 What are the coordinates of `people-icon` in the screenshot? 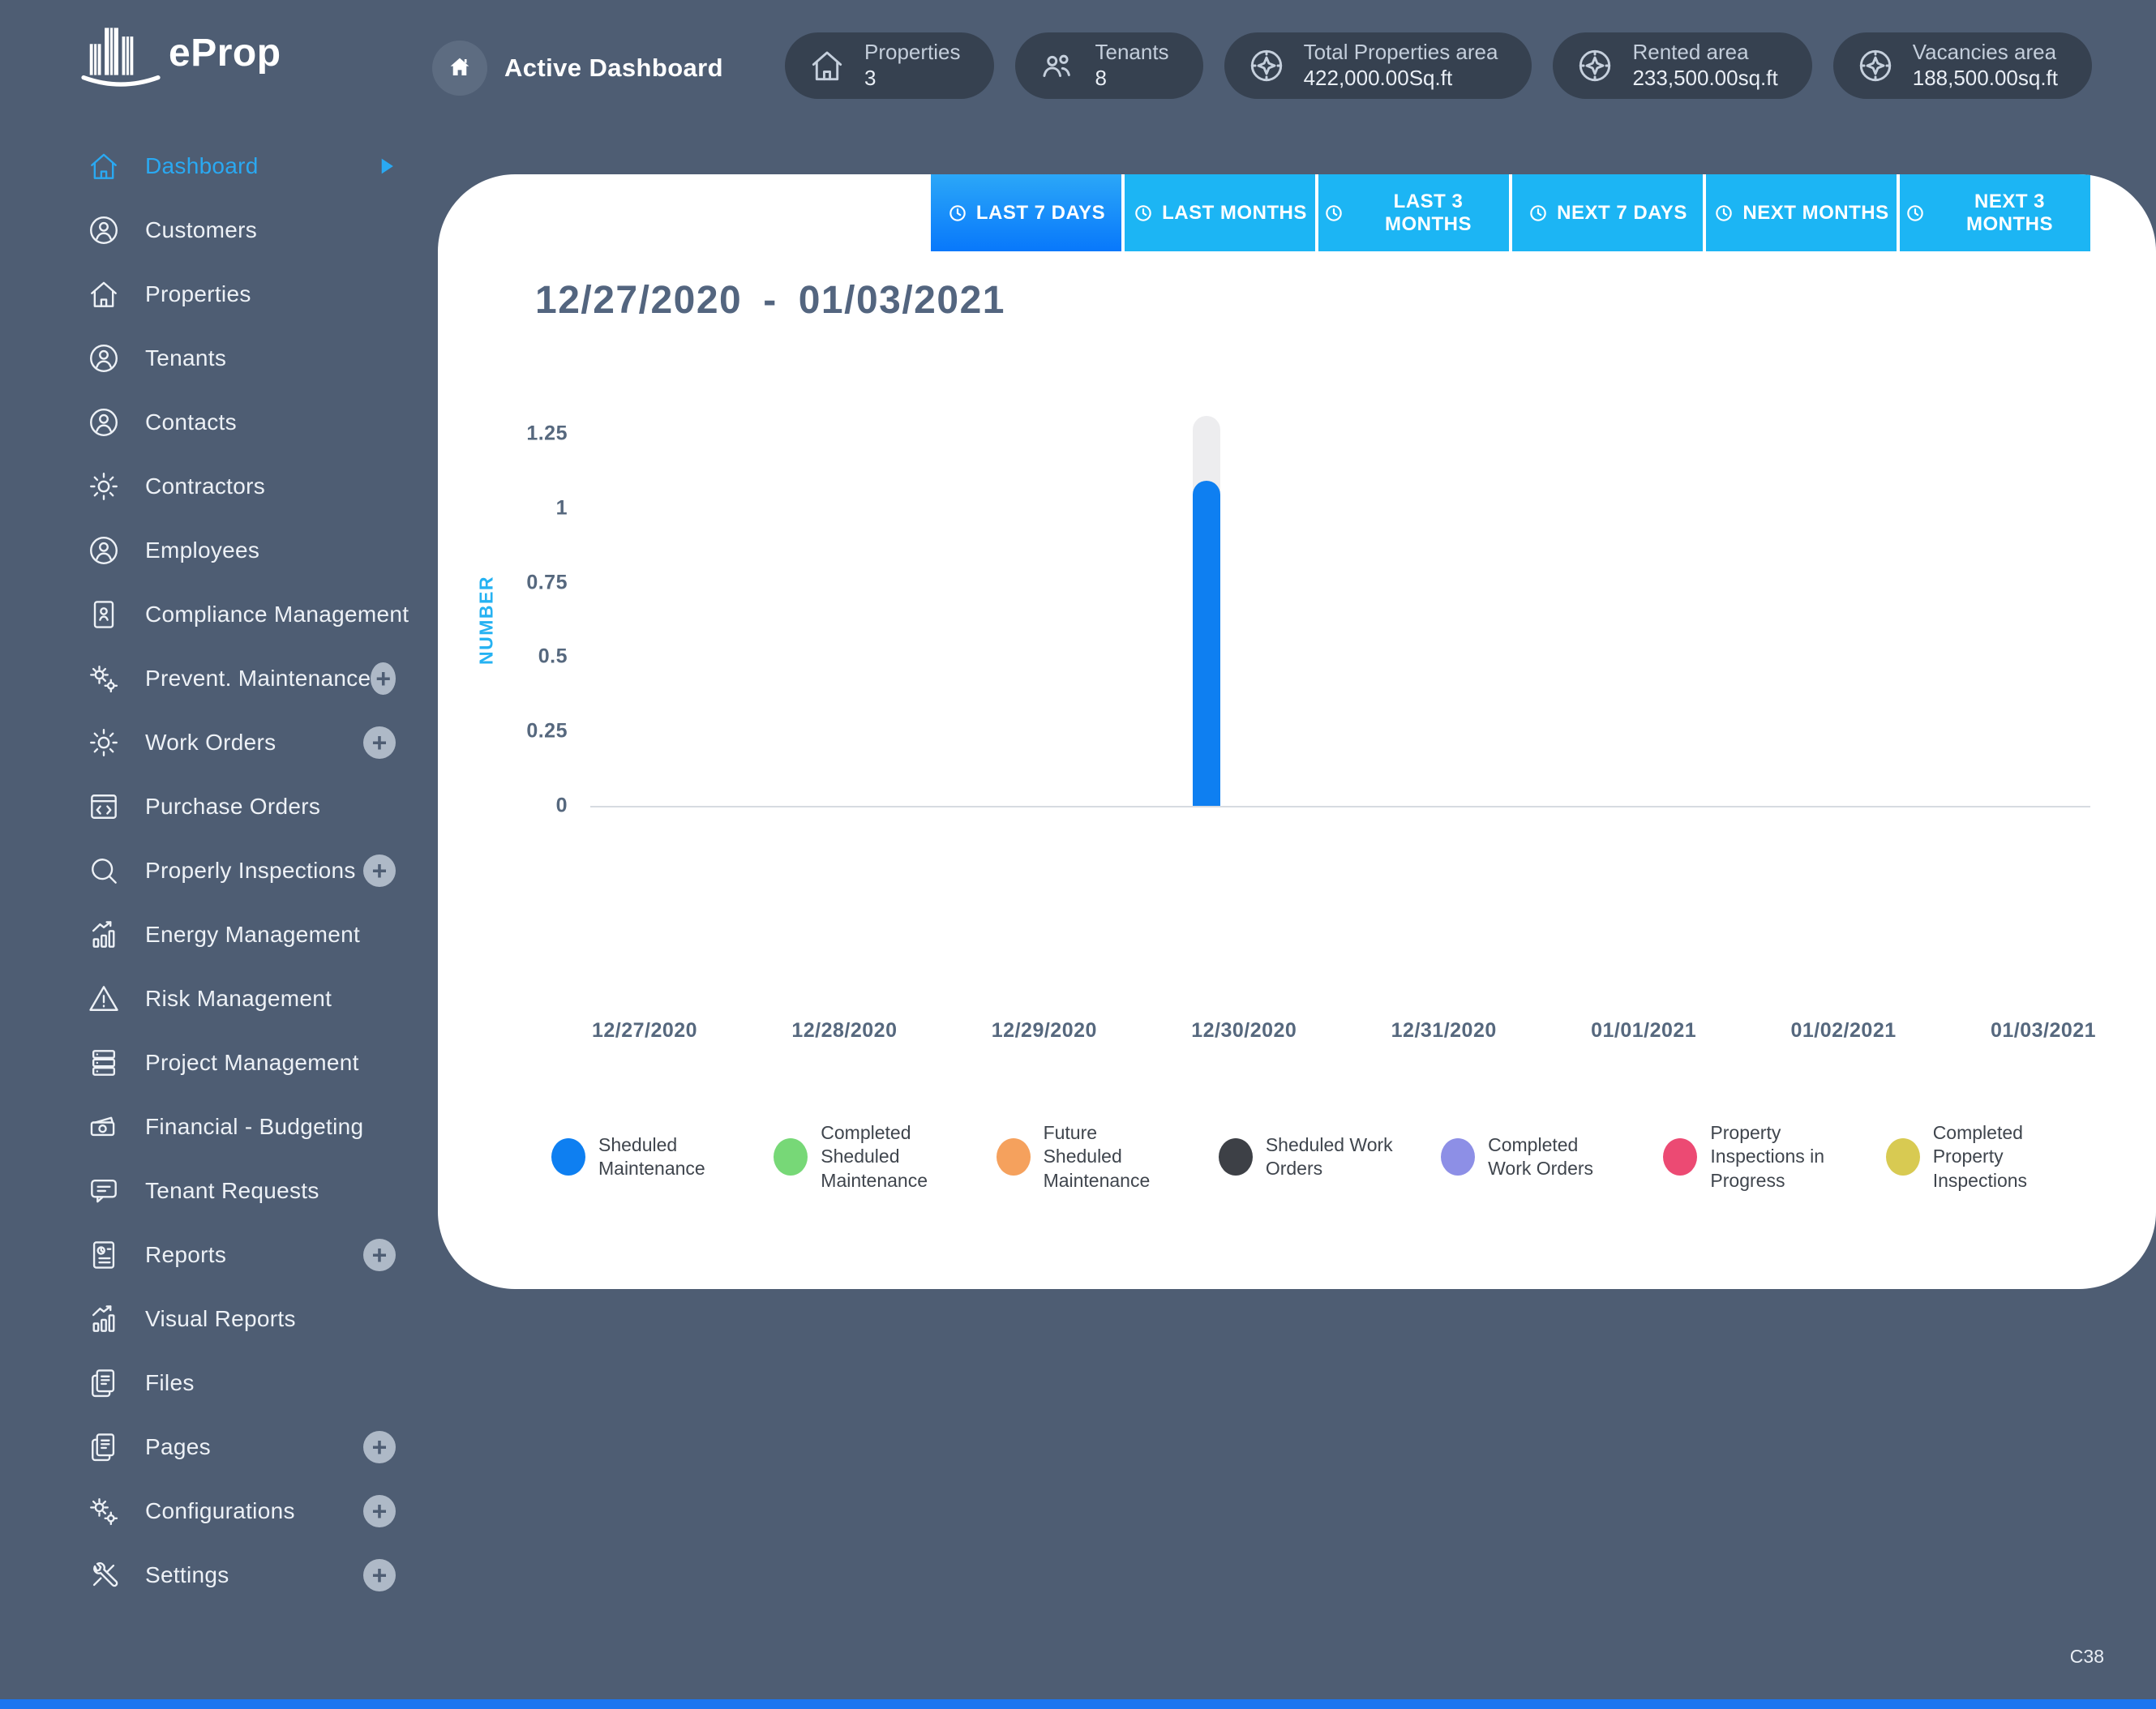 It's located at (1057, 66).